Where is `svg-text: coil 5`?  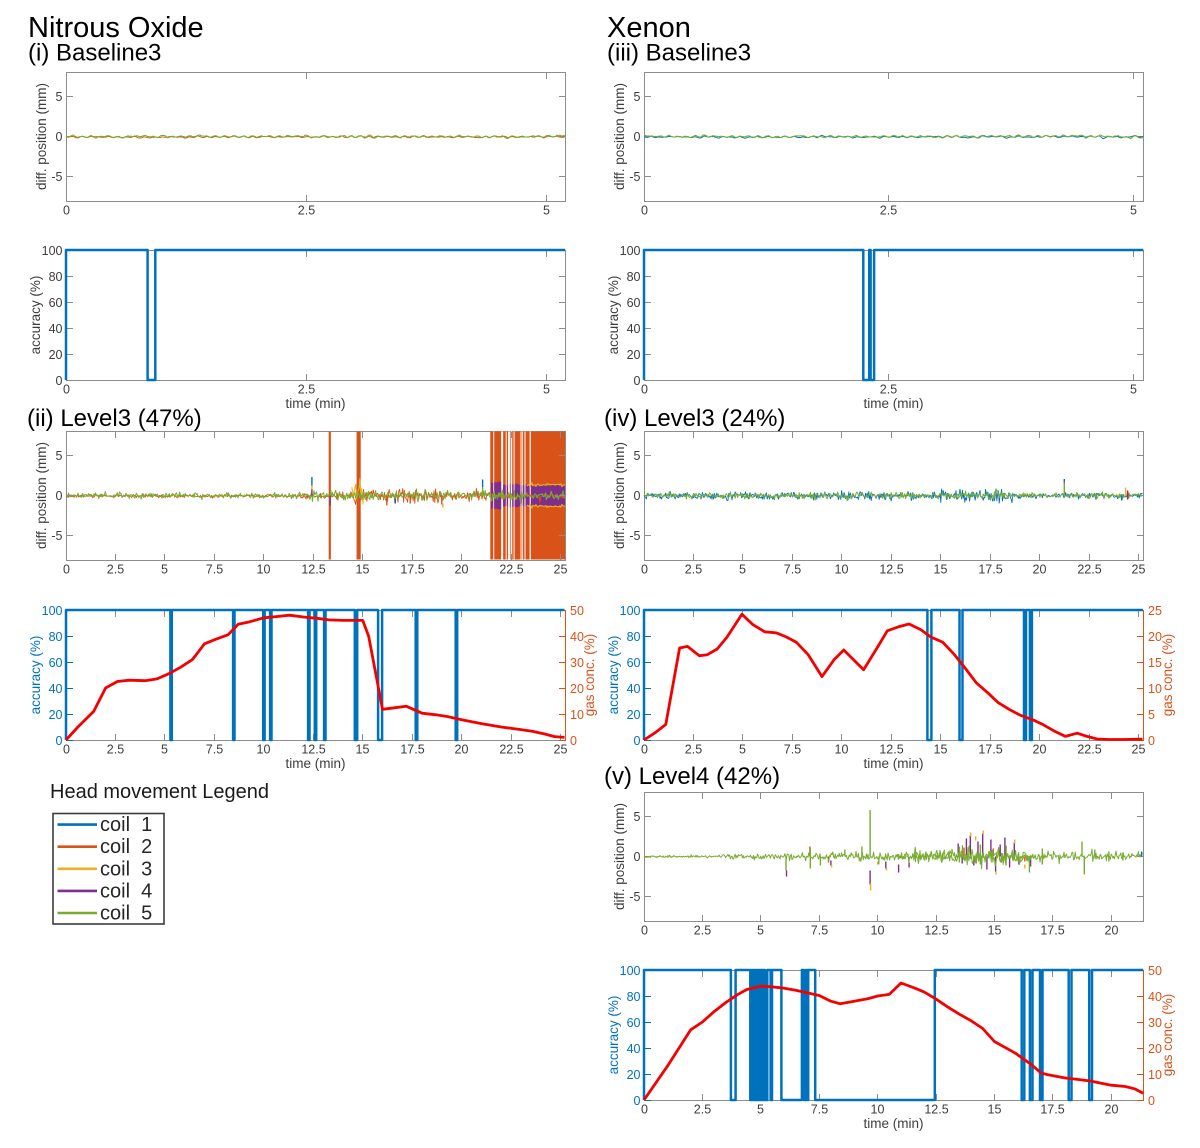
svg-text: coil 5 is located at coordinates (126, 914).